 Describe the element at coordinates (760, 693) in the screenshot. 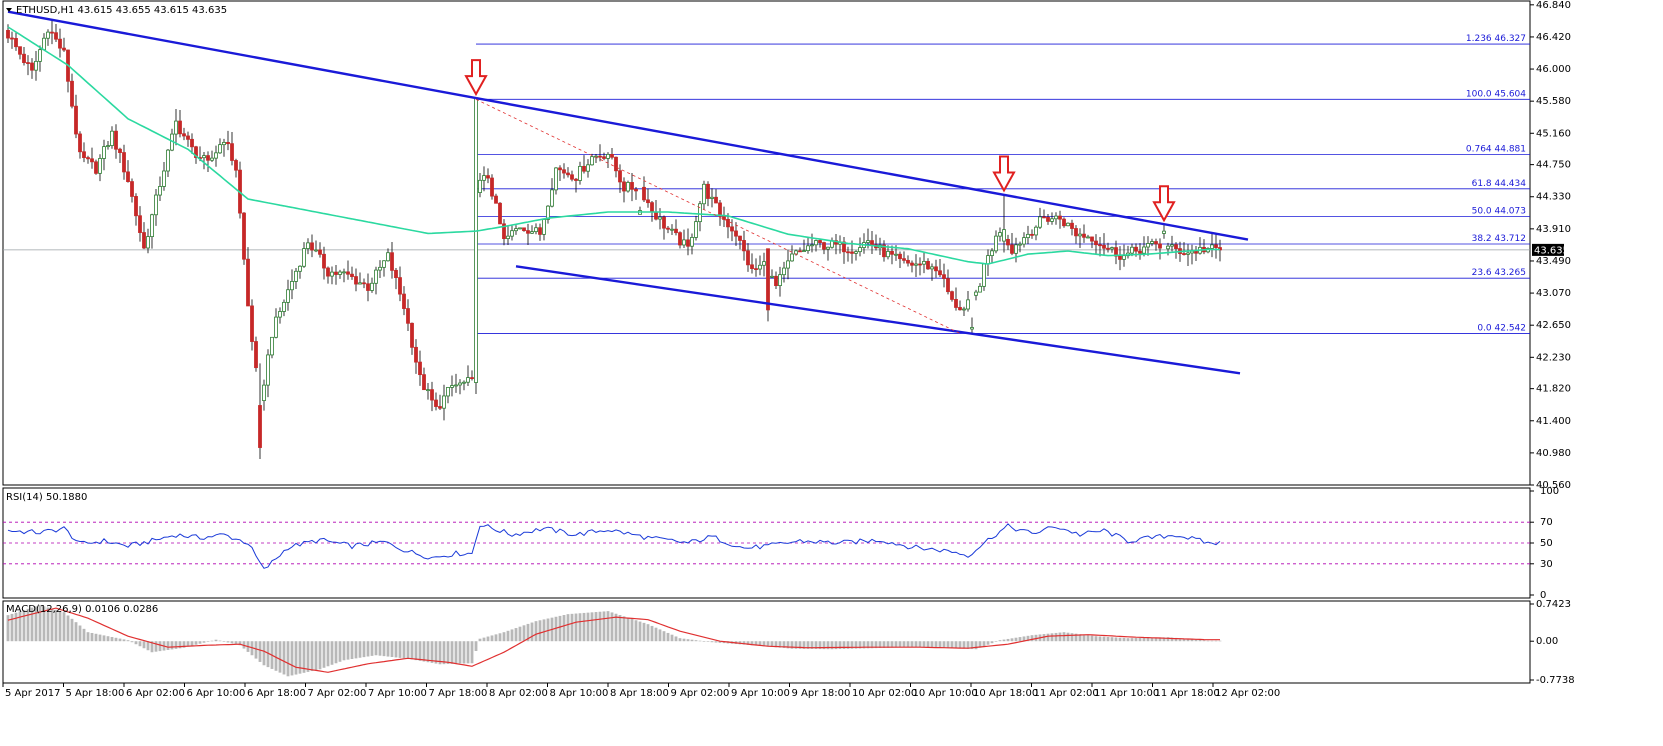

I see `time-tick-label: 9 Apr 10:00` at that location.